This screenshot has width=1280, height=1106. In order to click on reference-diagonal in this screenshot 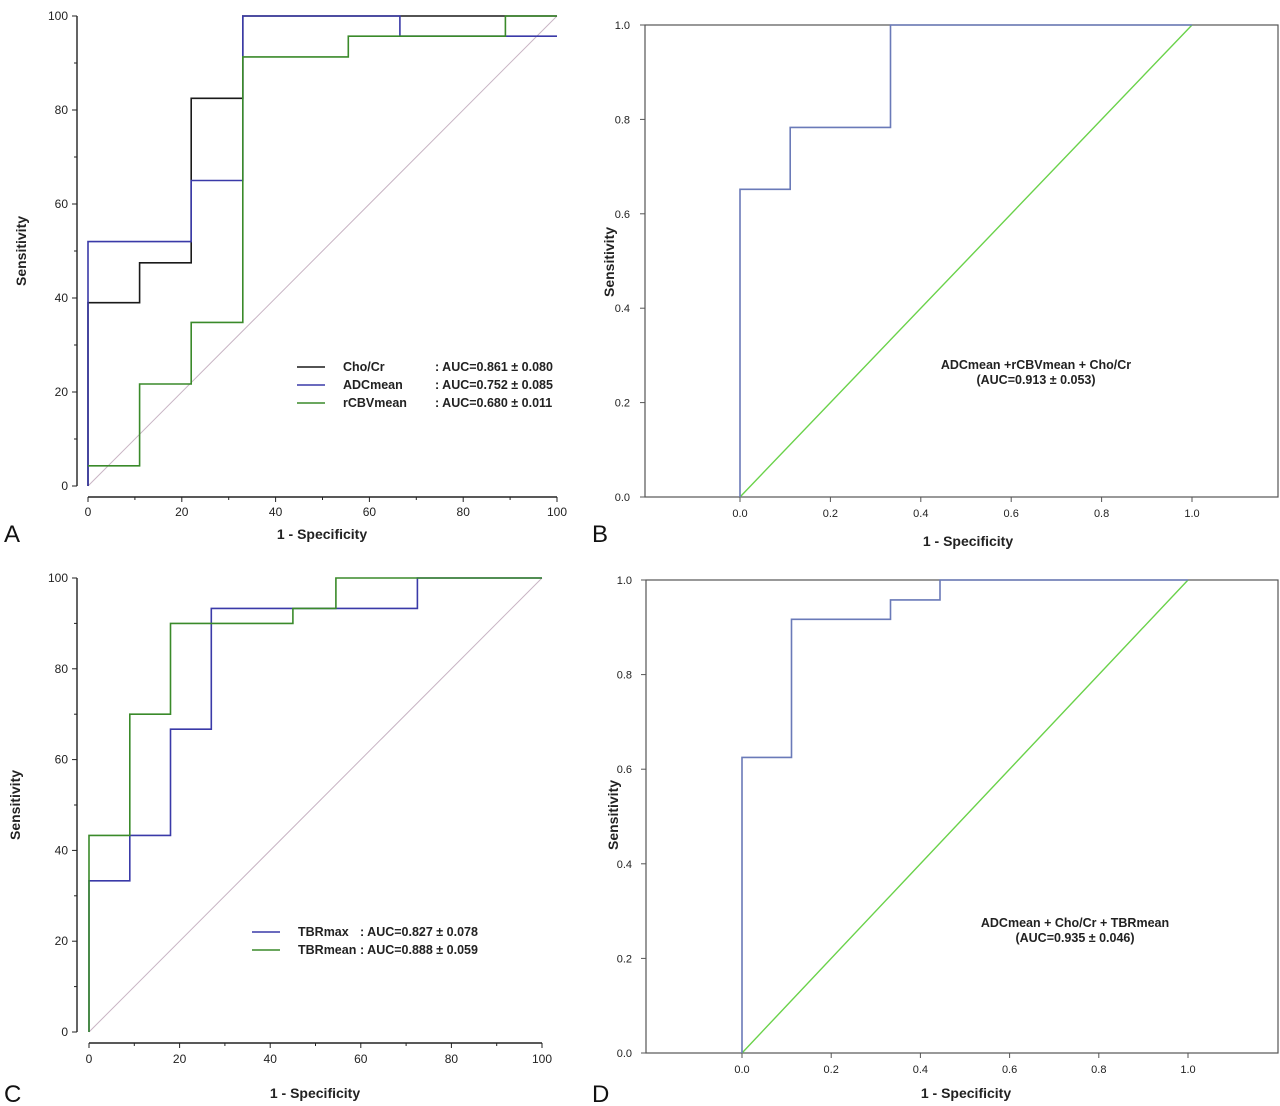, I will do `click(315, 805)`.